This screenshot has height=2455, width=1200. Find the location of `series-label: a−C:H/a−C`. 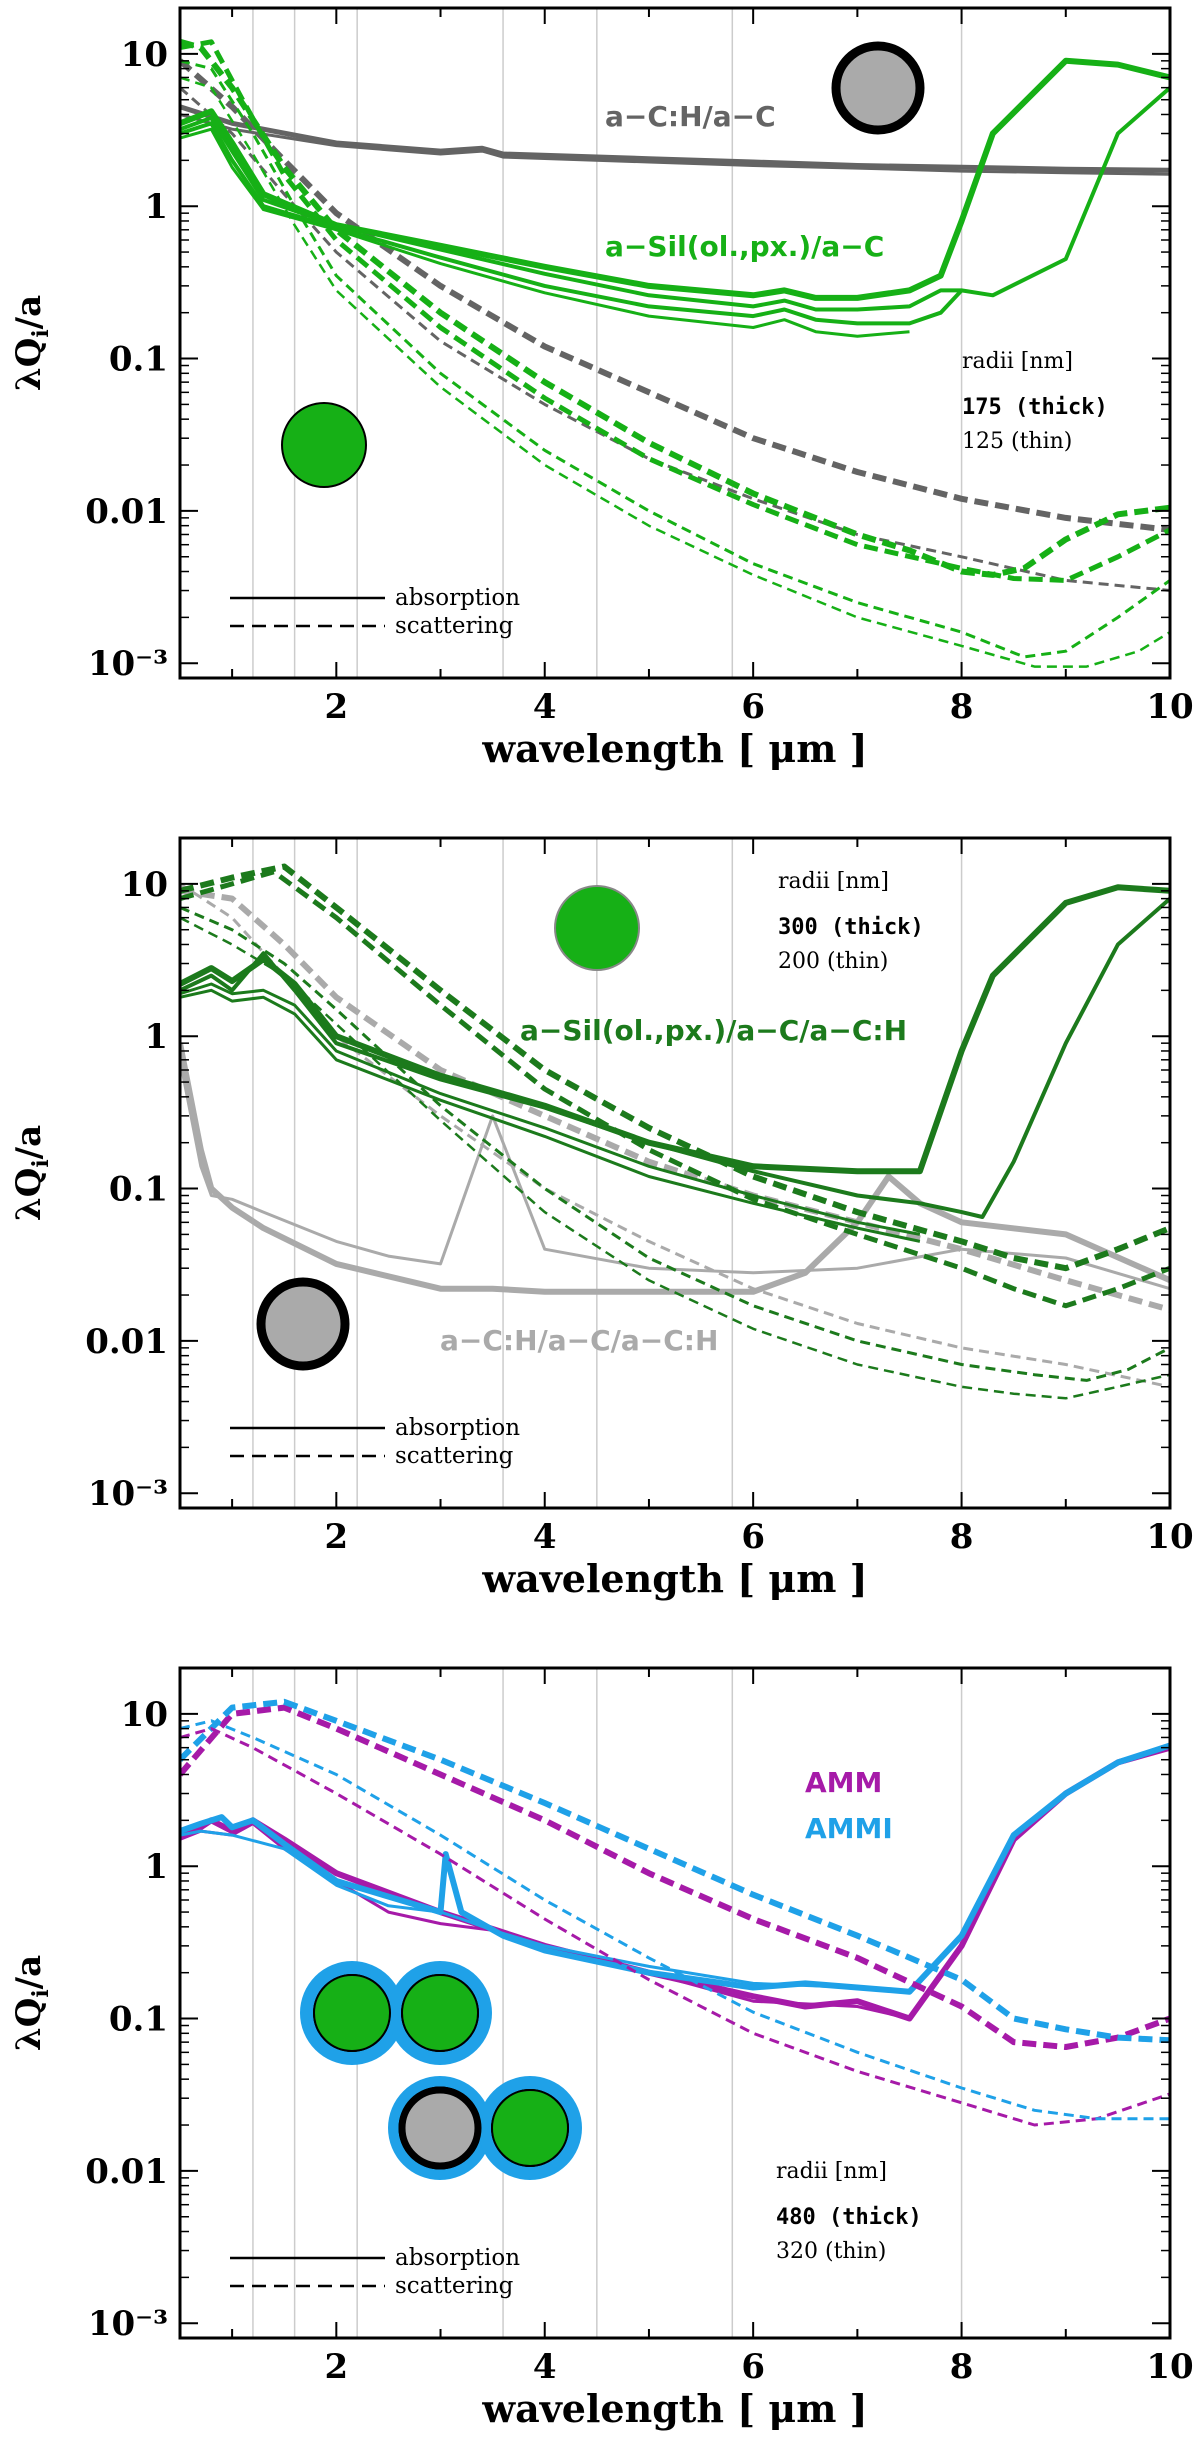

series-label: a−C:H/a−C is located at coordinates (690, 116).